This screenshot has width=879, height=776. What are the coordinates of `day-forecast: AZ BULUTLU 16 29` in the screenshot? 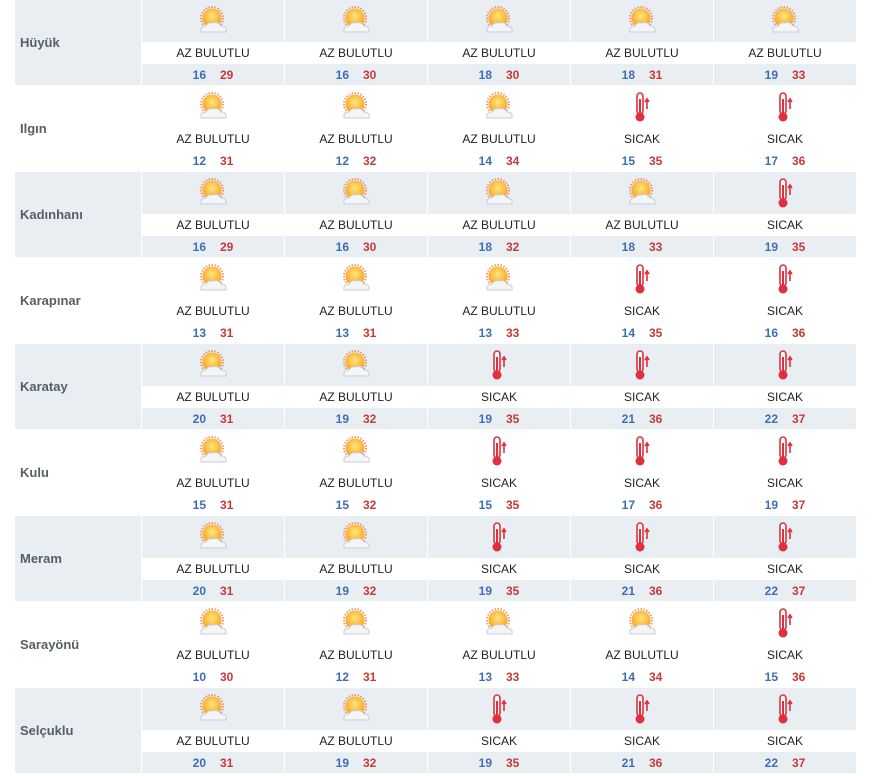 It's located at (213, 214).